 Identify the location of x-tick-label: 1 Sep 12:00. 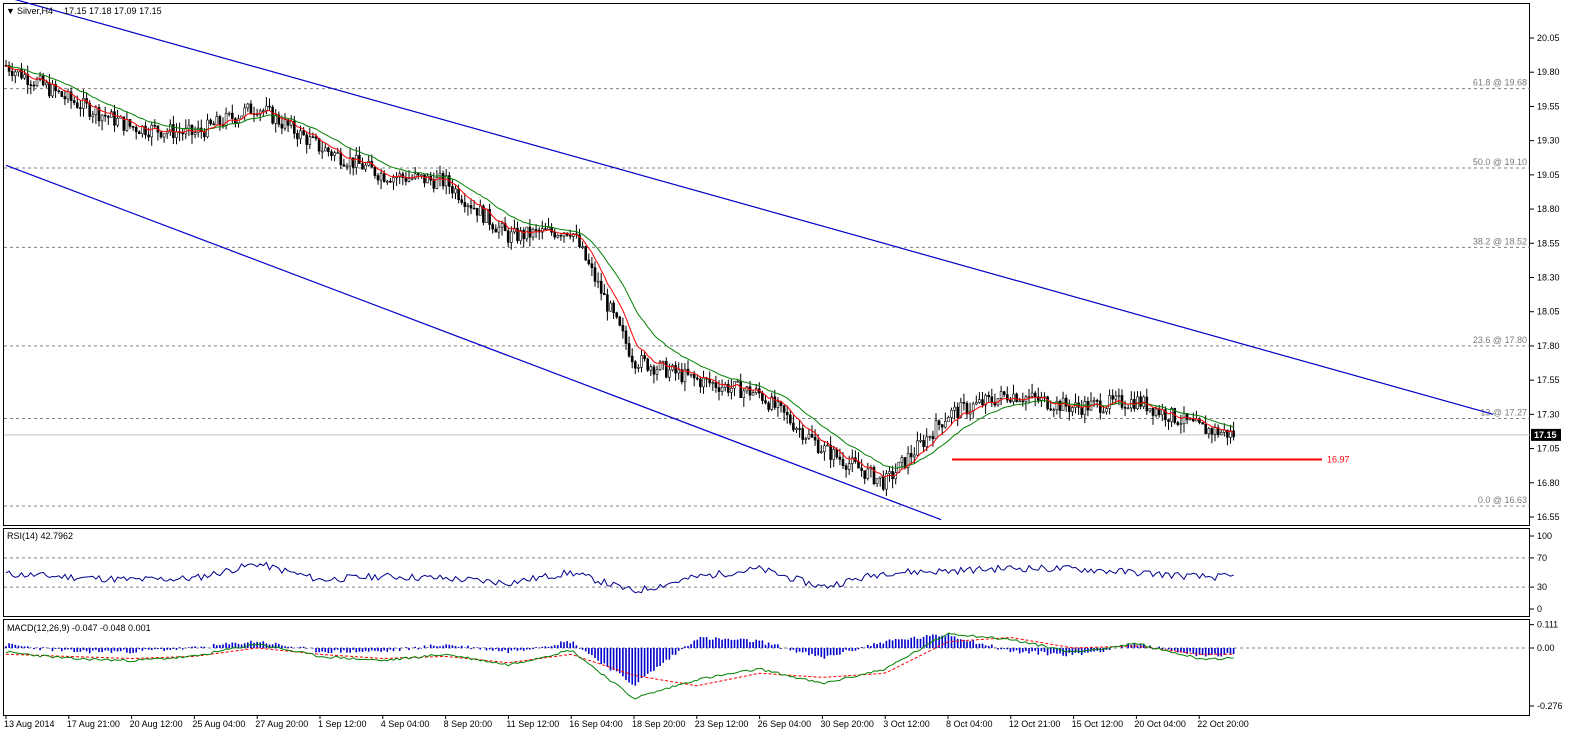
(342, 724).